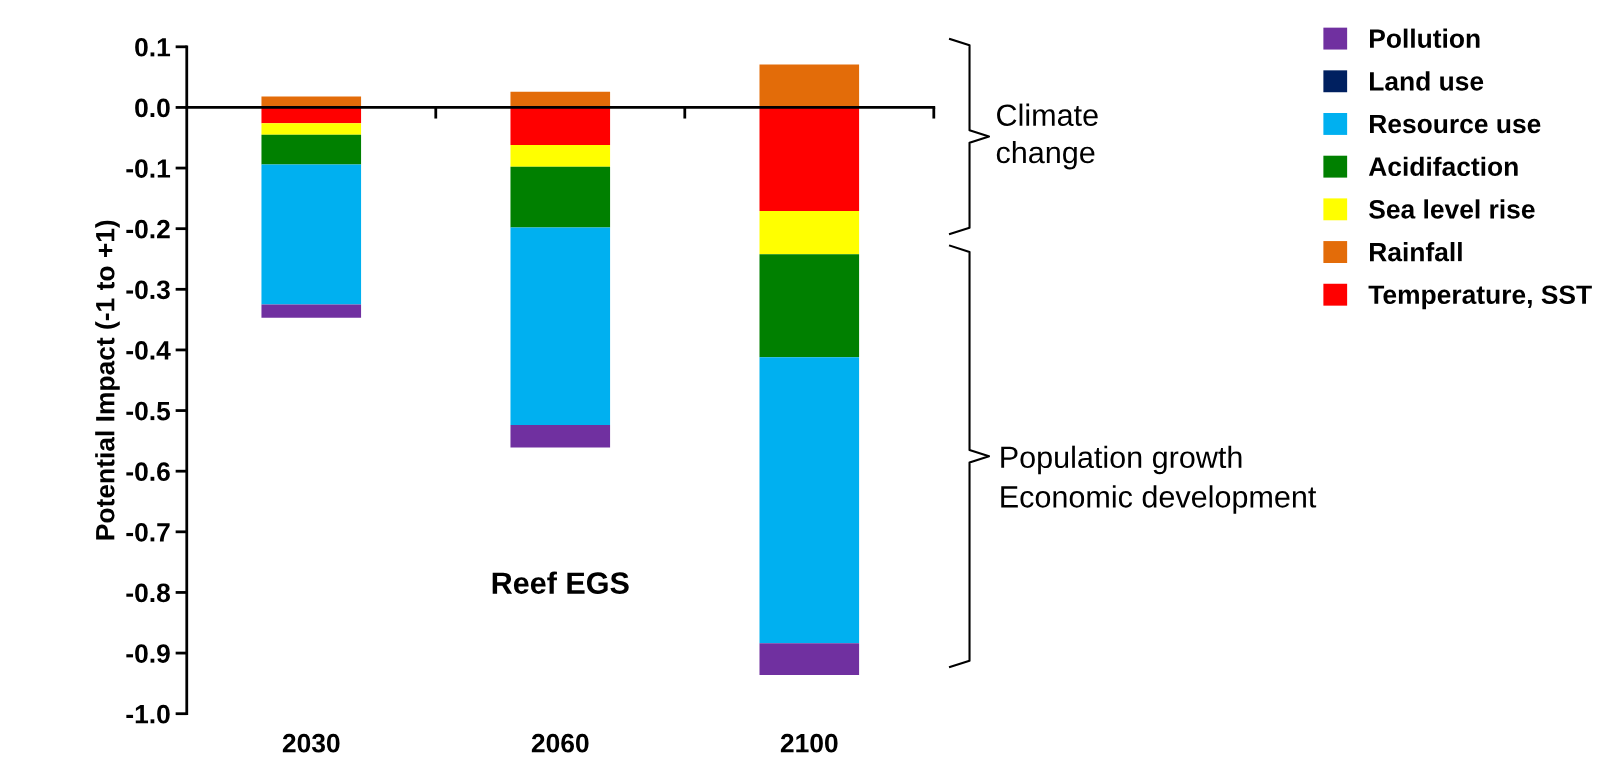 Image resolution: width=1624 pixels, height=780 pixels. Describe the element at coordinates (809, 743) in the screenshot. I see `x-tick-label: 2100` at that location.